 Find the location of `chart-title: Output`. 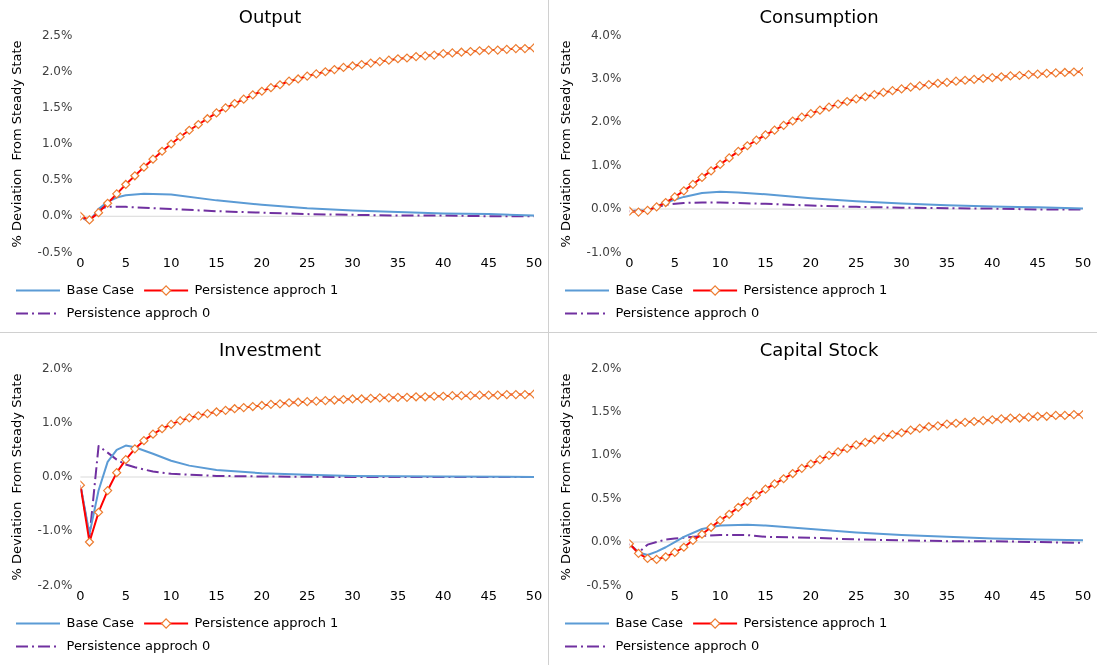

chart-title: Output is located at coordinates (270, 17).